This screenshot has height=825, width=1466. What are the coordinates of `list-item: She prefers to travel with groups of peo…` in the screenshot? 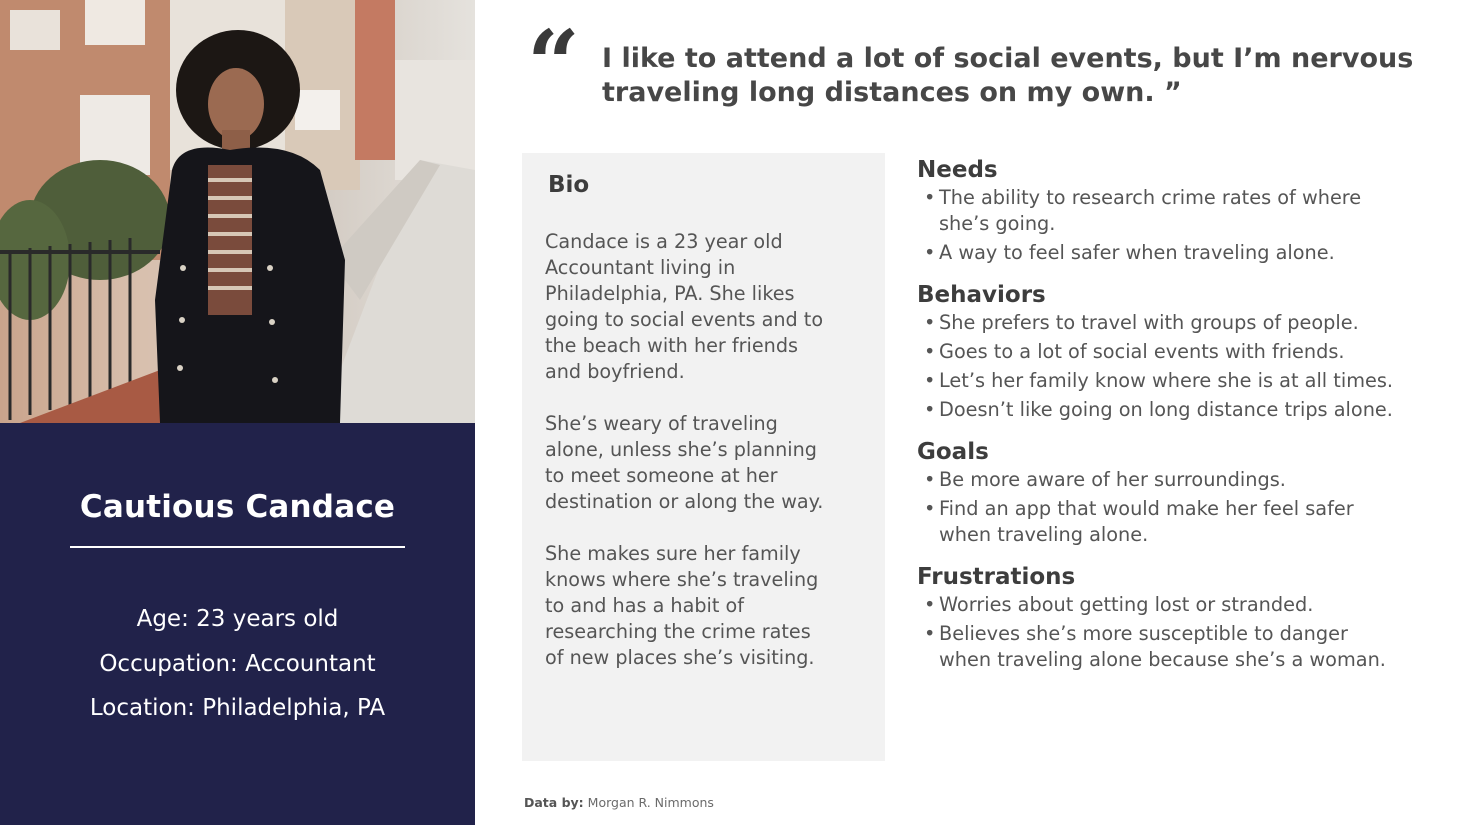 It's located at (1187, 323).